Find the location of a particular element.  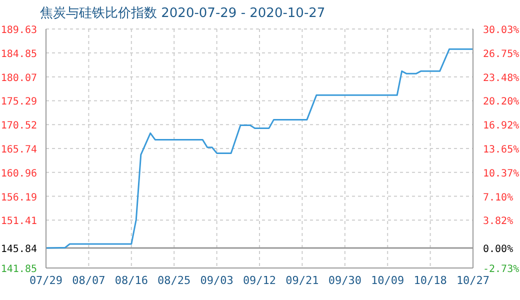

chart-title: 焦炭与硅铁比价指数 2020-07-29 - 2020-10-27 is located at coordinates (183, 13).